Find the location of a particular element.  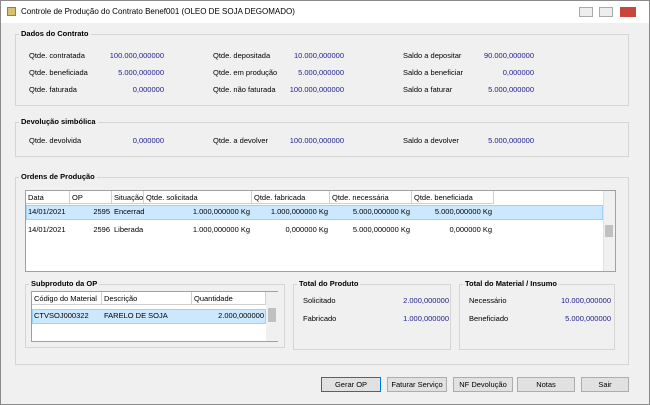

button: NF Devolução is located at coordinates (483, 384).